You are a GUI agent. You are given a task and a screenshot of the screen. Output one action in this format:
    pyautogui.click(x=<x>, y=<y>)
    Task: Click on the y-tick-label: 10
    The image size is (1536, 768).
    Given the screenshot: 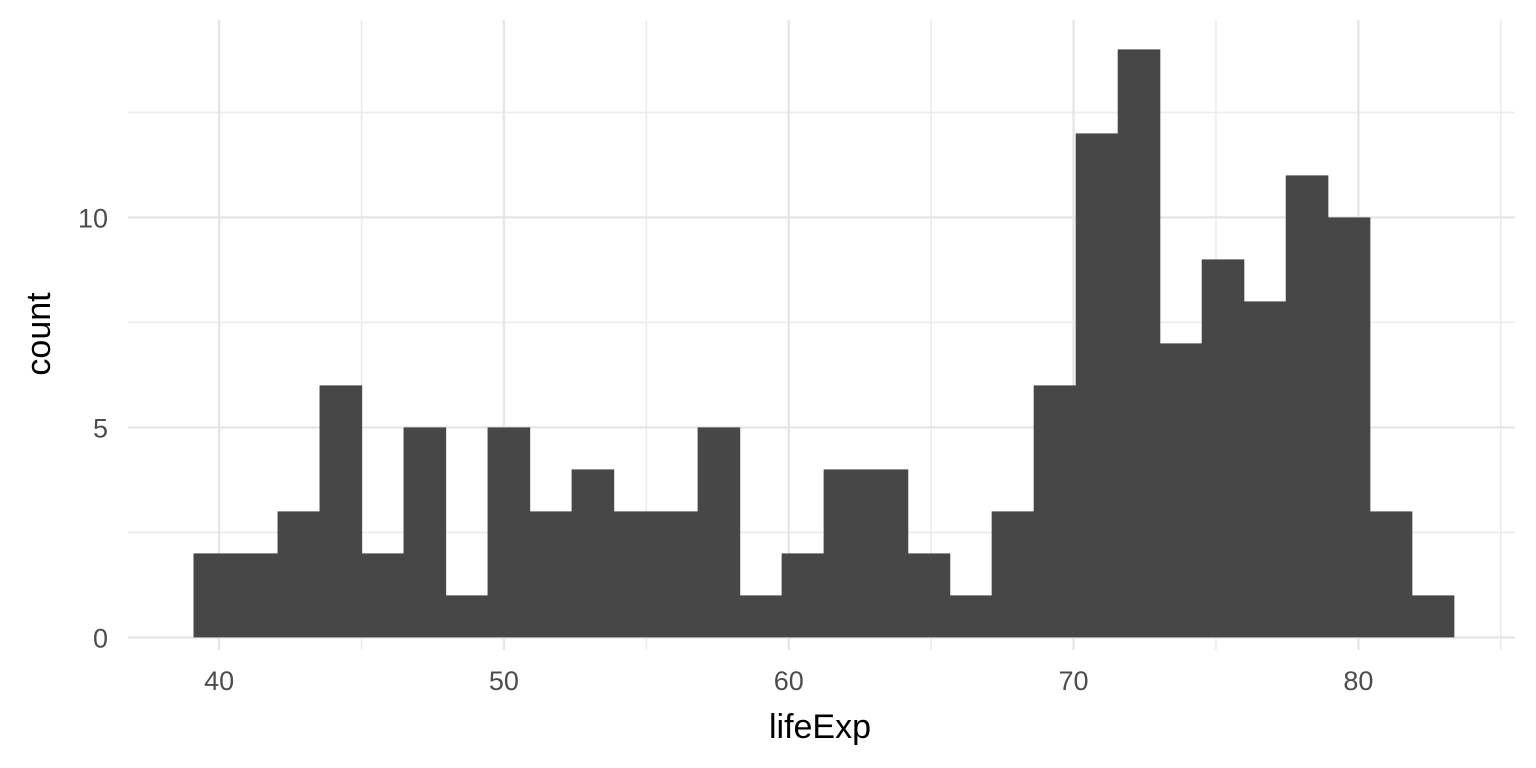 What is the action you would take?
    pyautogui.click(x=93, y=218)
    